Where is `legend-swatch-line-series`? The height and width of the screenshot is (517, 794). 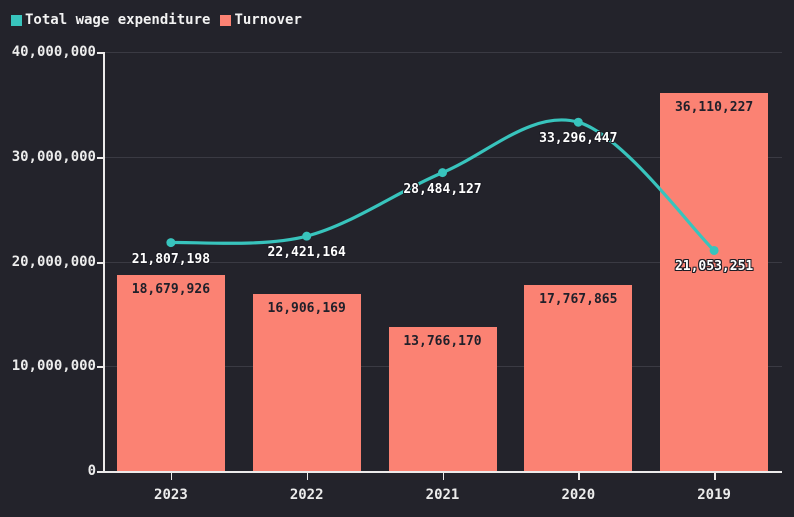 legend-swatch-line-series is located at coordinates (16, 20).